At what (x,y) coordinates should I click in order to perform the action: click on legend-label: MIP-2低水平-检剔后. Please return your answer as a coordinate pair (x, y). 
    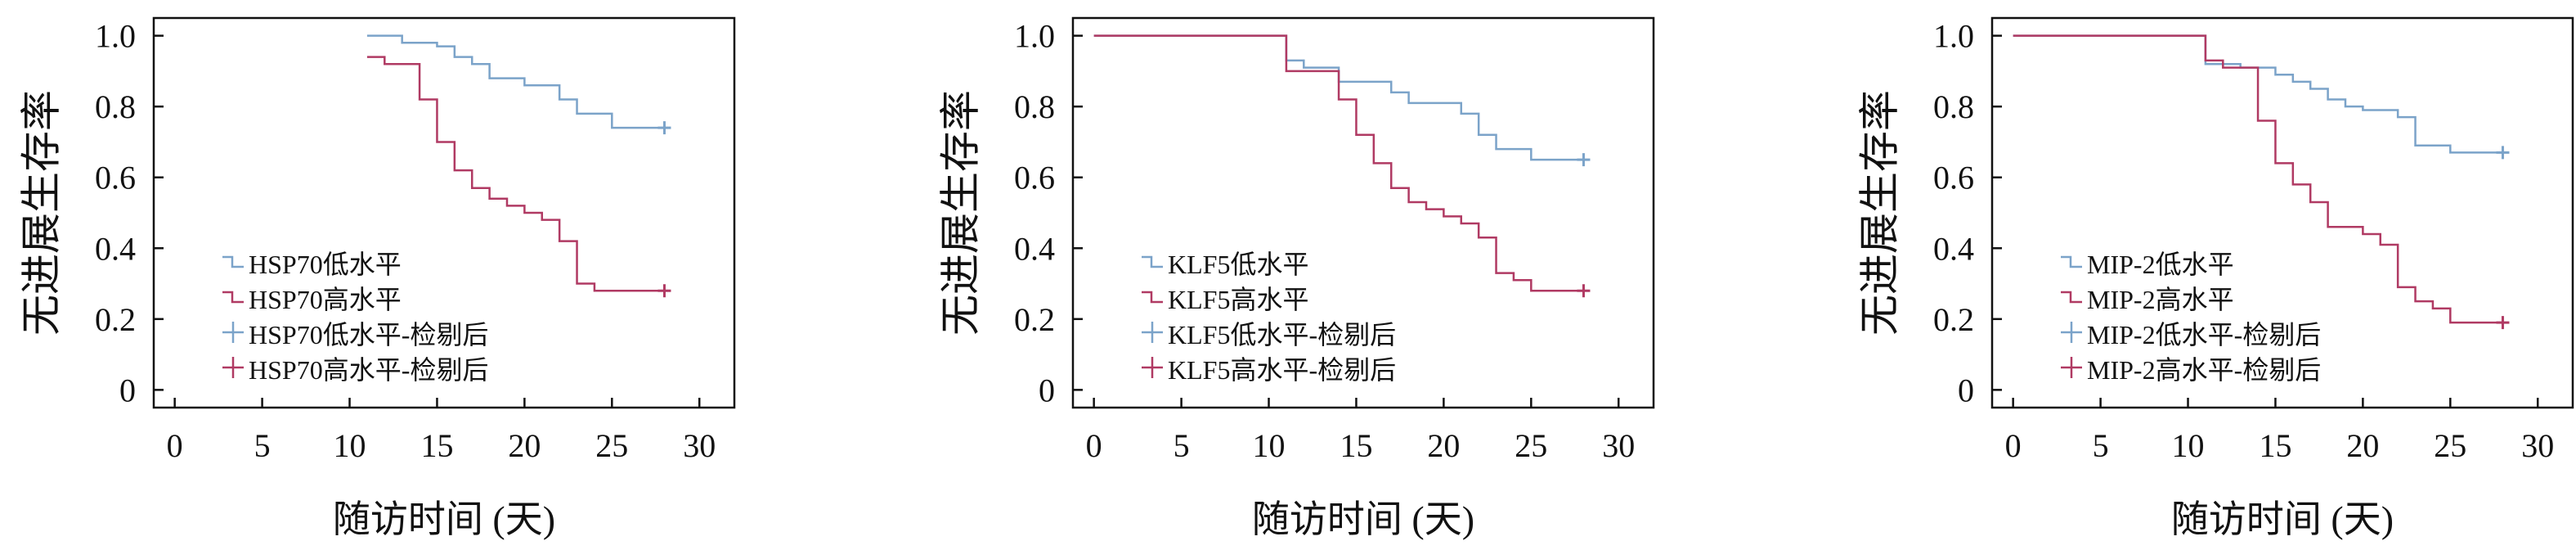
    Looking at the image, I should click on (2204, 335).